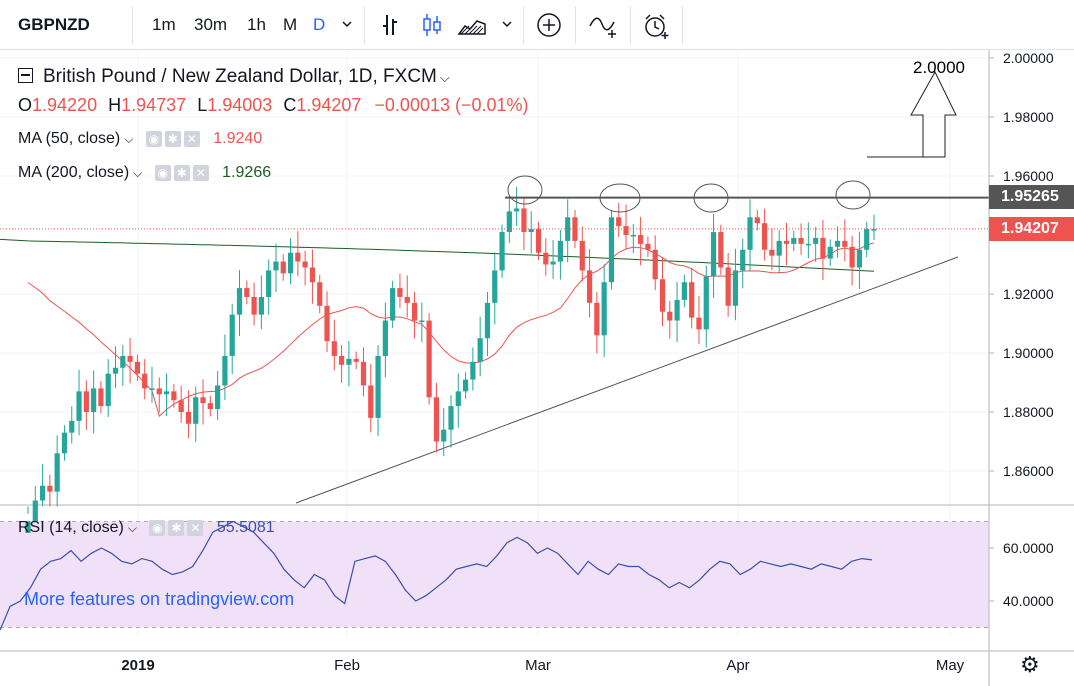 Image resolution: width=1074 pixels, height=686 pixels. What do you see at coordinates (164, 24) in the screenshot?
I see `interval-1m: 1m` at bounding box center [164, 24].